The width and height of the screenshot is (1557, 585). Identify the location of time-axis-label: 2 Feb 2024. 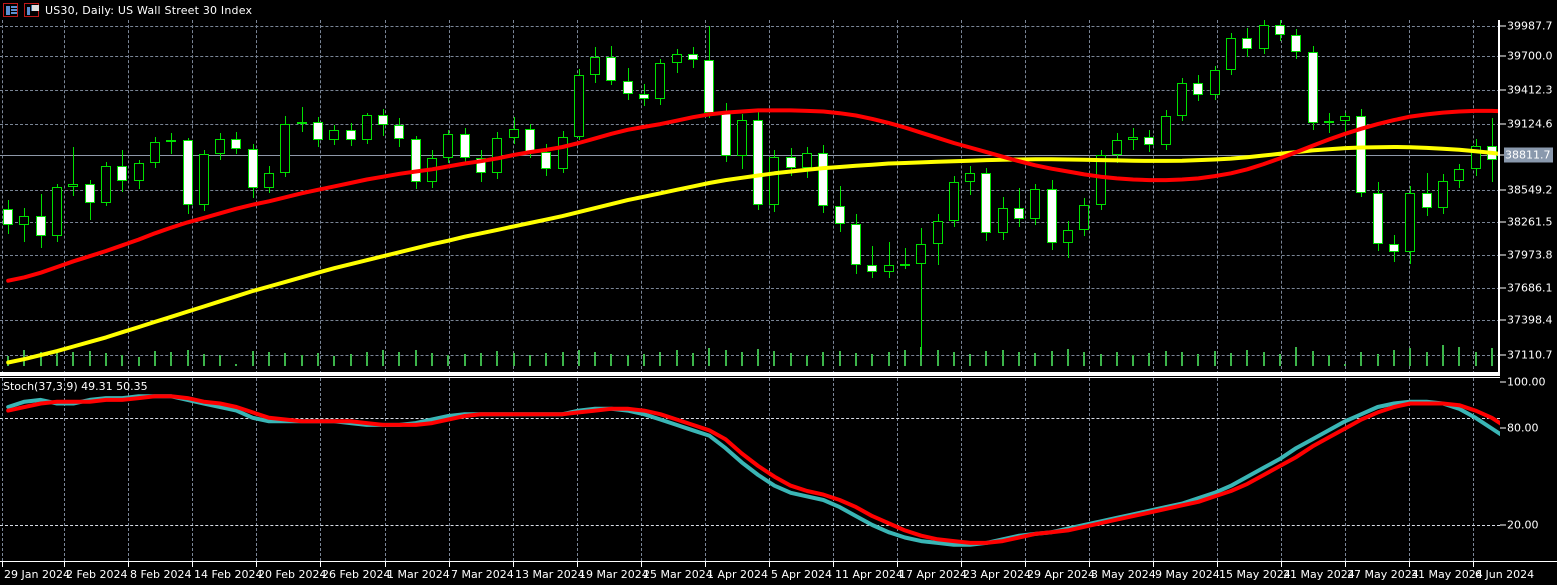
(97, 574).